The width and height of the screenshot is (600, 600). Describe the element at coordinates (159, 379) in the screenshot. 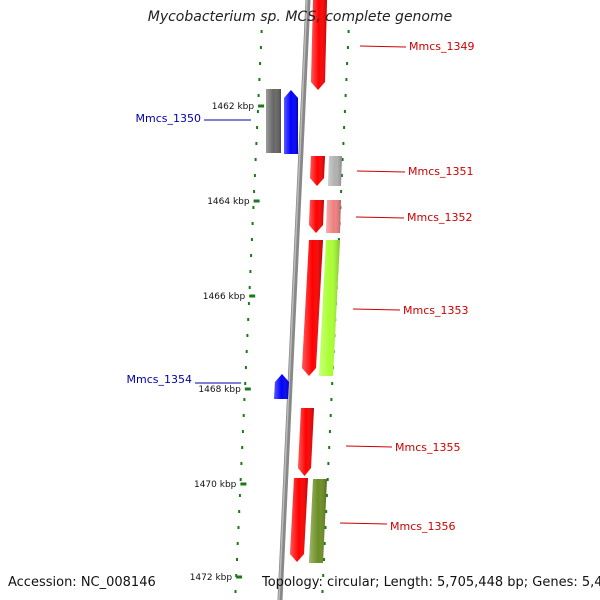

I see `gene-label-text: Mmcs_1354` at that location.